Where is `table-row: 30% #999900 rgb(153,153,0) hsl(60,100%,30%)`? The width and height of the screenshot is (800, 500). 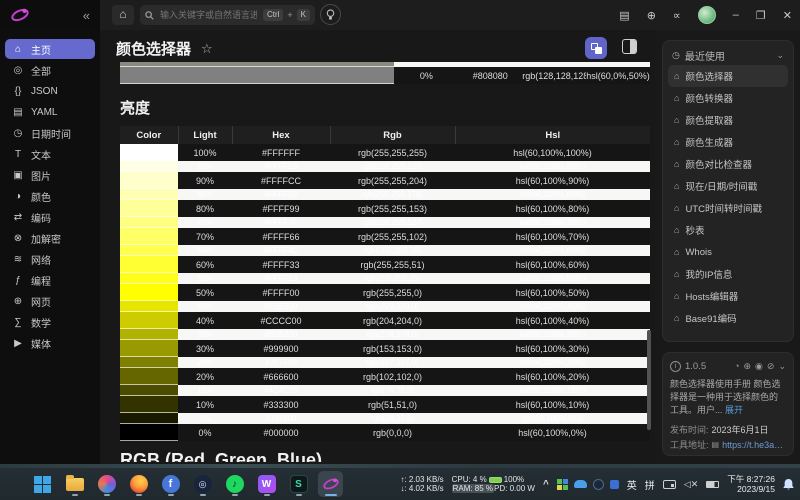
table-row: 30% #999900 rgb(153,153,0) hsl(60,100%,30%) is located at coordinates (385, 348).